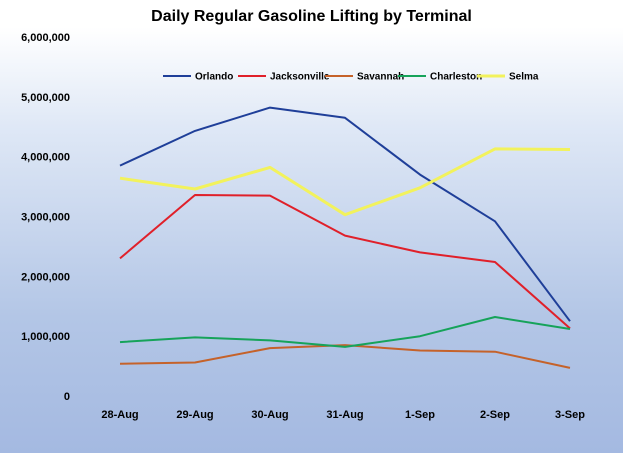 The width and height of the screenshot is (623, 453). What do you see at coordinates (524, 77) in the screenshot?
I see `legend-label: Selma` at bounding box center [524, 77].